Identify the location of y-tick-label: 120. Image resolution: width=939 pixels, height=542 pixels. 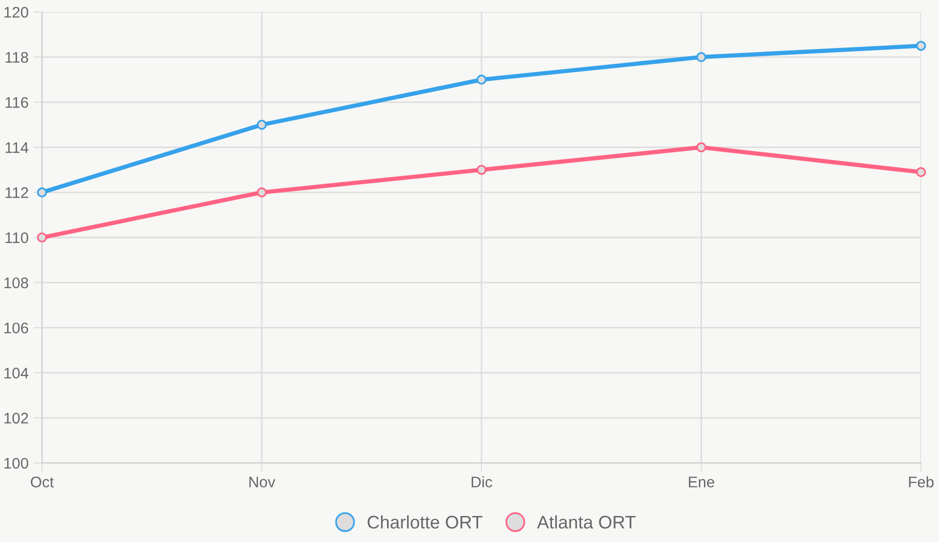
(16, 12).